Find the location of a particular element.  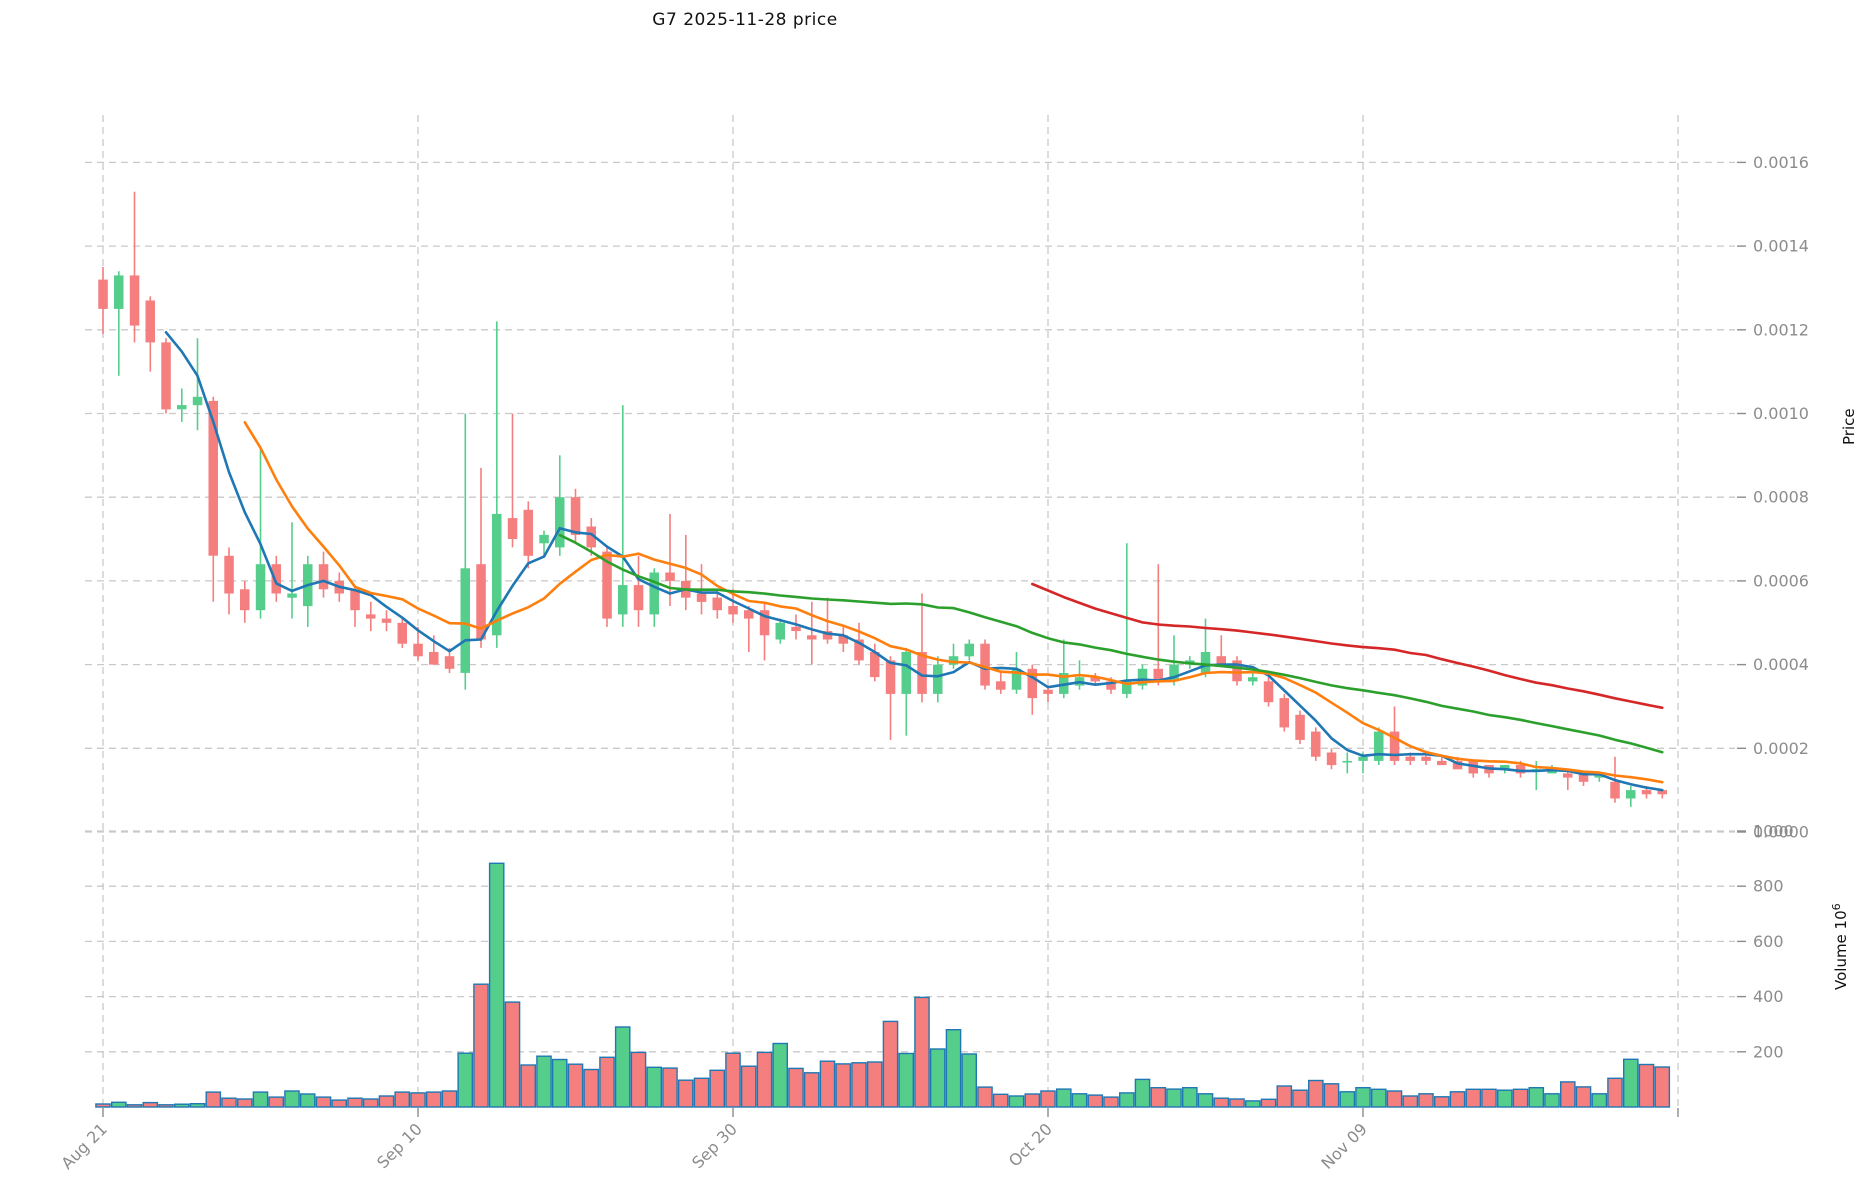

volume-exponent: 6 is located at coordinates (1836, 907).